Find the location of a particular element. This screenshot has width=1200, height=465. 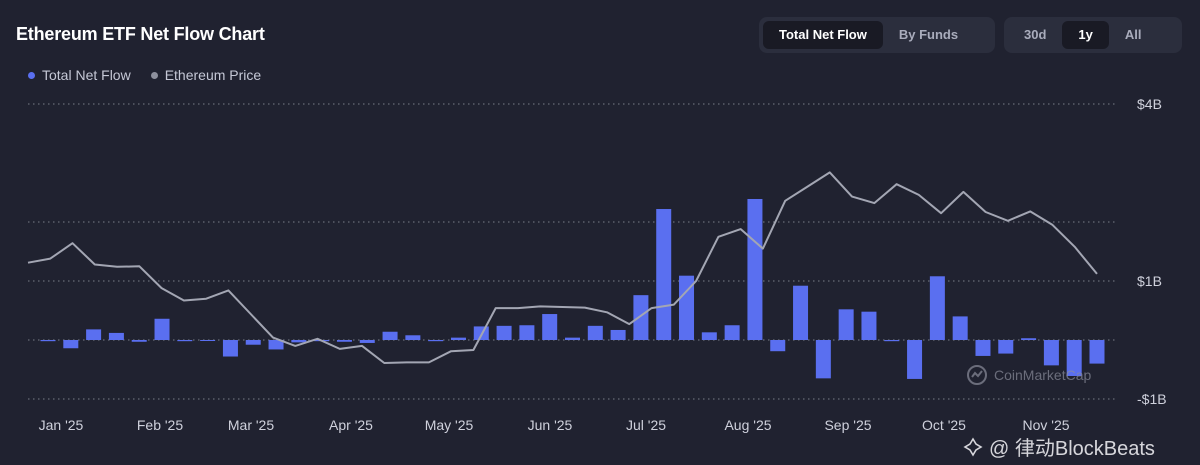

price-legend-label: Ethereum Price is located at coordinates (213, 75).